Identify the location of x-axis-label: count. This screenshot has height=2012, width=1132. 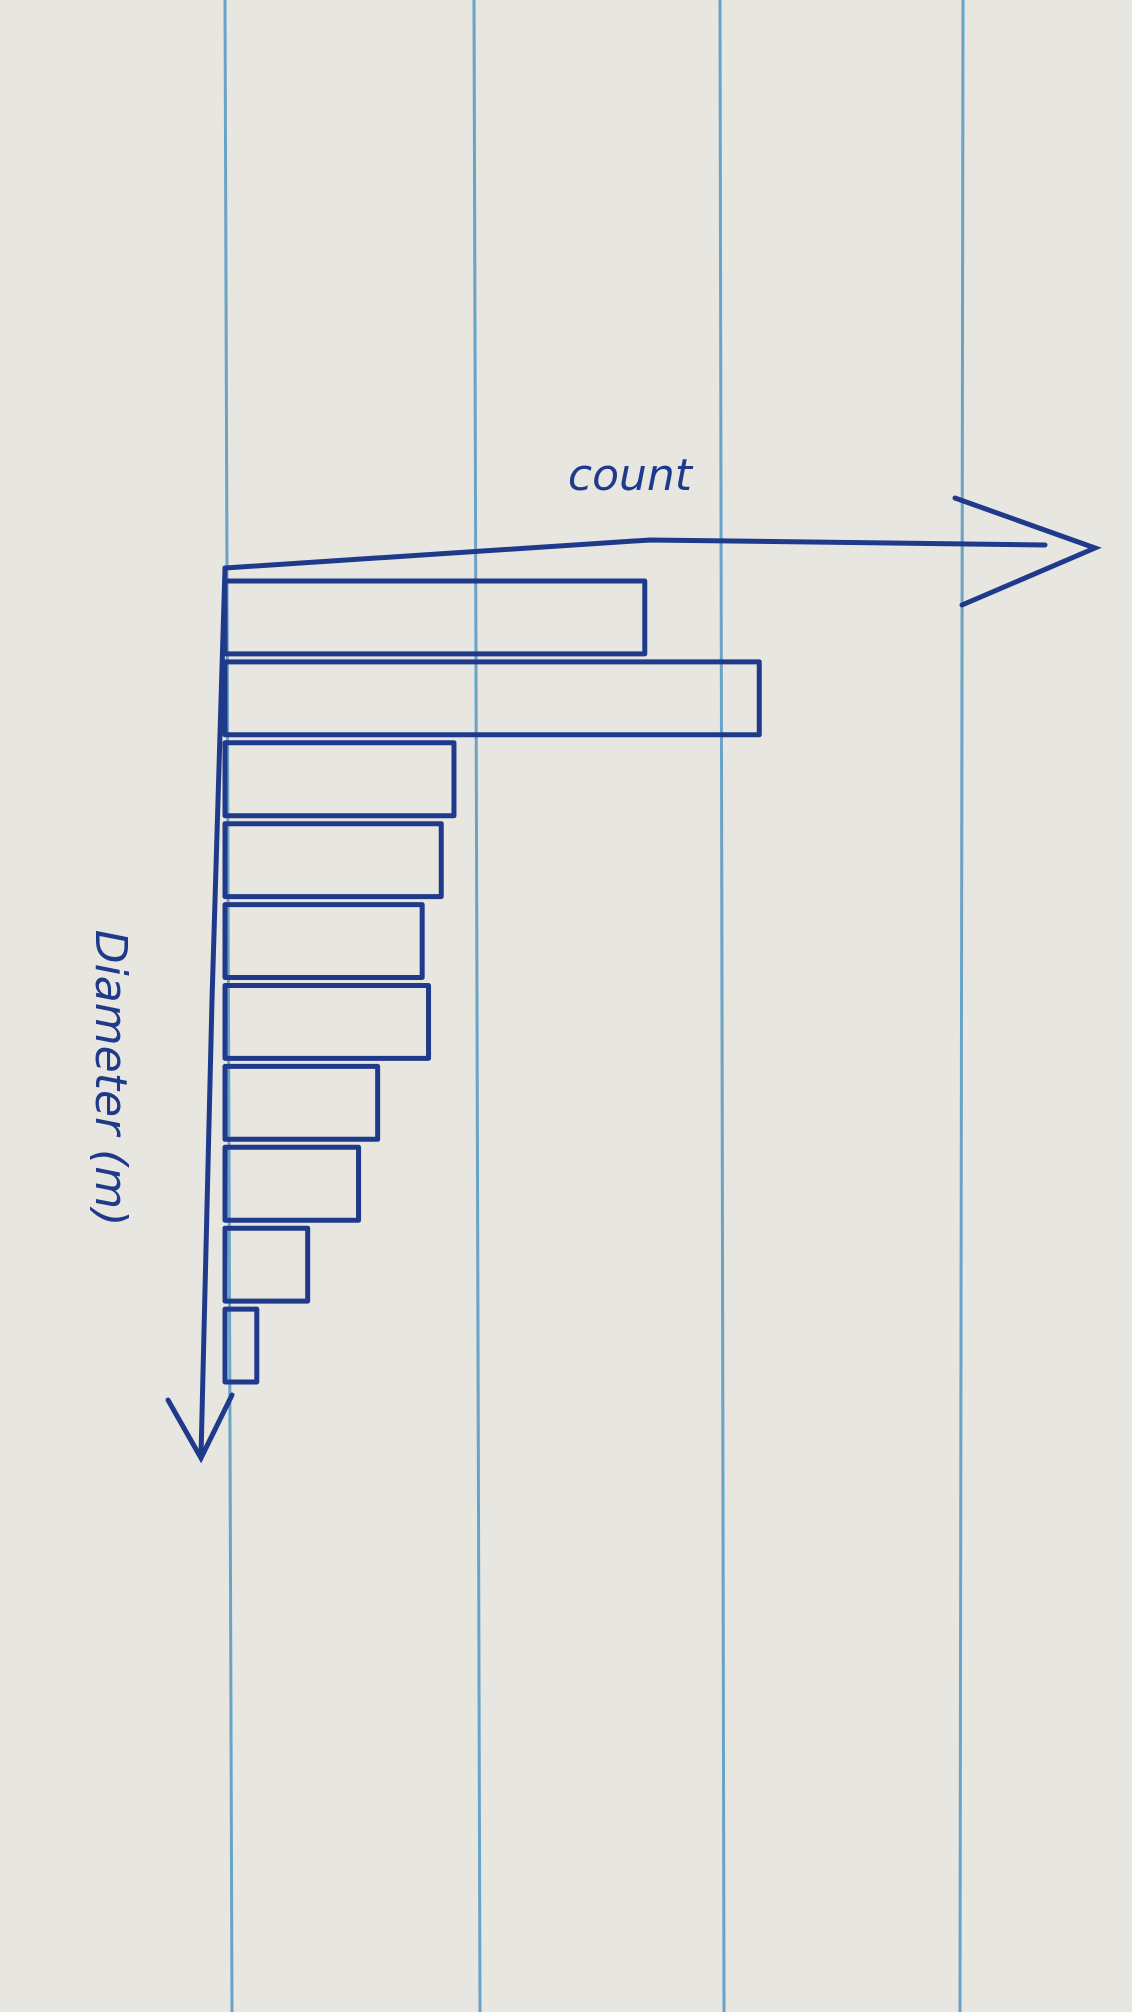
(631, 475).